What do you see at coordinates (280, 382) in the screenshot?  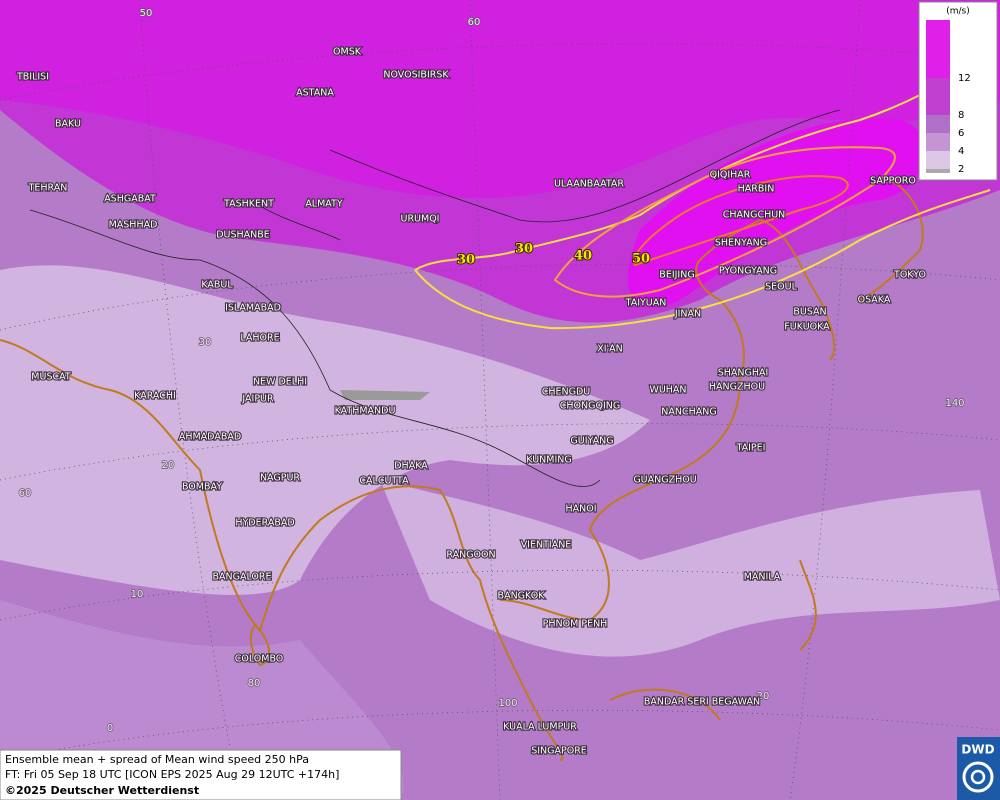 I see `city-label: NEW DELHI` at bounding box center [280, 382].